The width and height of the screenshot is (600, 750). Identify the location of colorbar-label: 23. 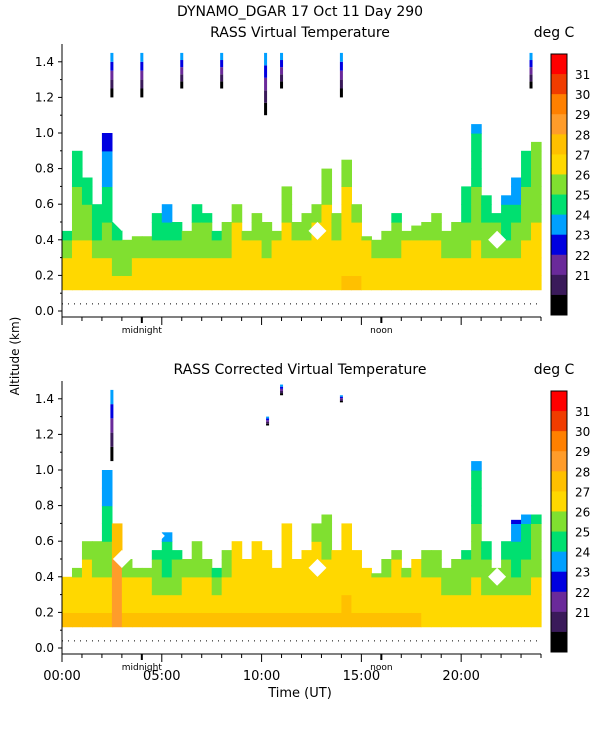
(582, 573).